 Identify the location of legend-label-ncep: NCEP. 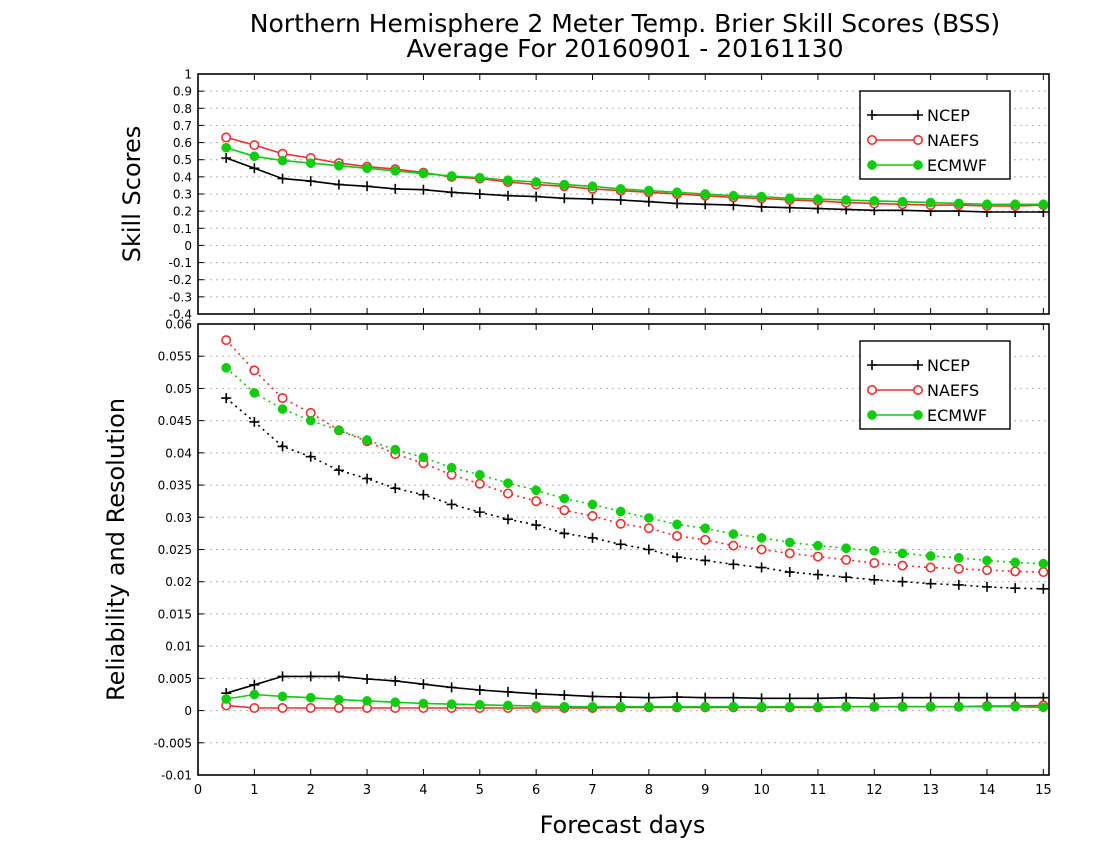
(948, 115).